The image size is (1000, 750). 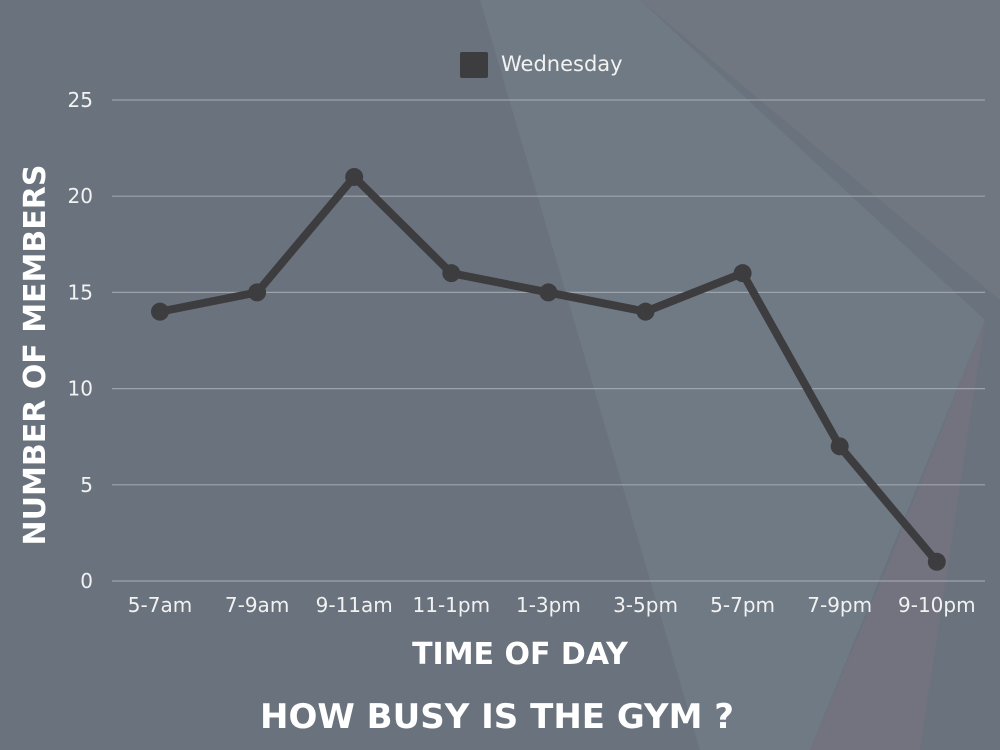 What do you see at coordinates (474, 65) in the screenshot?
I see `legend-swatch` at bounding box center [474, 65].